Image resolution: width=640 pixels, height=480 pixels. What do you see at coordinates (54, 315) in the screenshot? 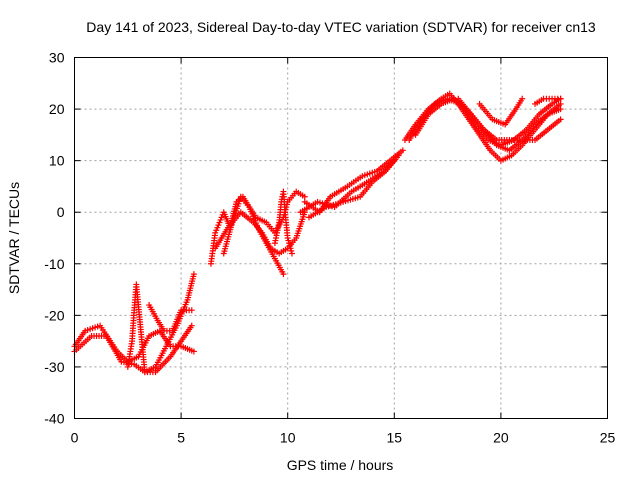
I see `y-tick-label: -20` at bounding box center [54, 315].